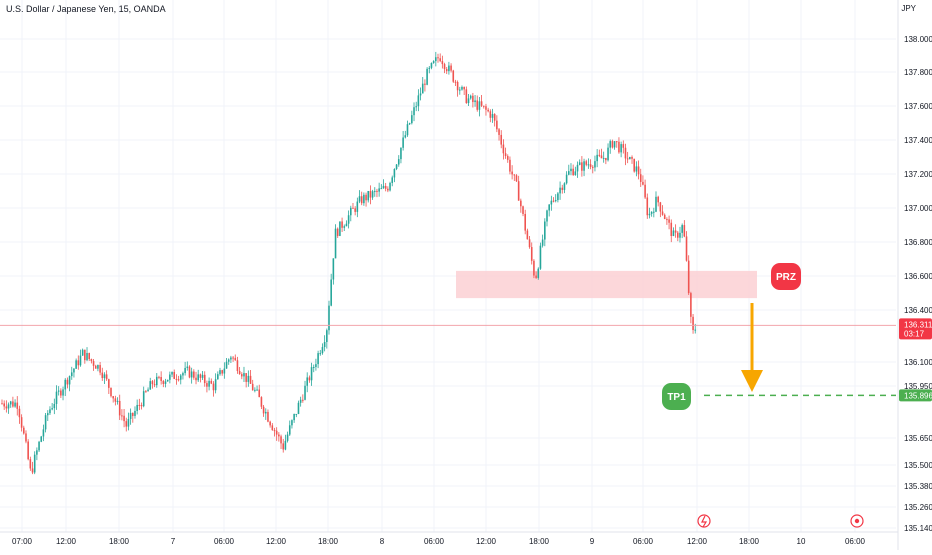  I want to click on lightning-bolt-icon, so click(704, 521).